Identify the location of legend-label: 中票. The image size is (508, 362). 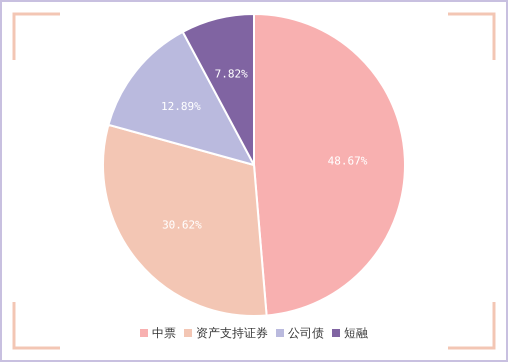
(164, 333).